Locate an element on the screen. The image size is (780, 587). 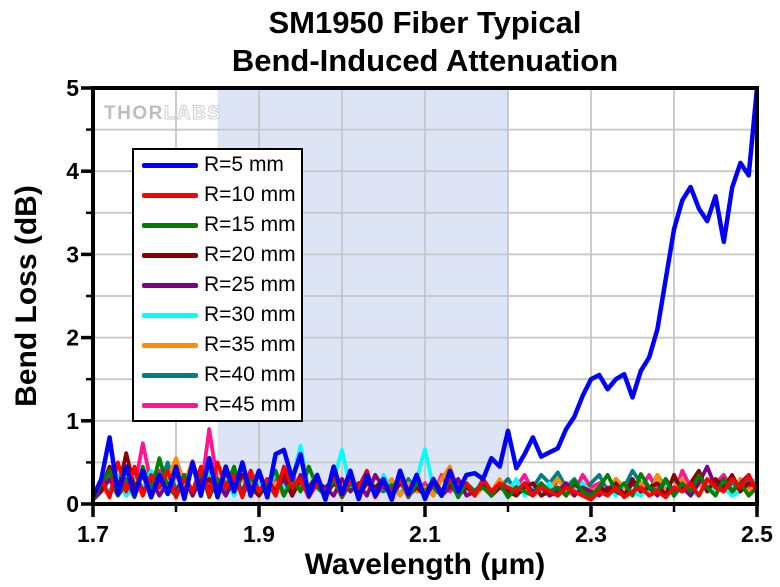
y-tick-label-3: 3 is located at coordinates (72, 254).